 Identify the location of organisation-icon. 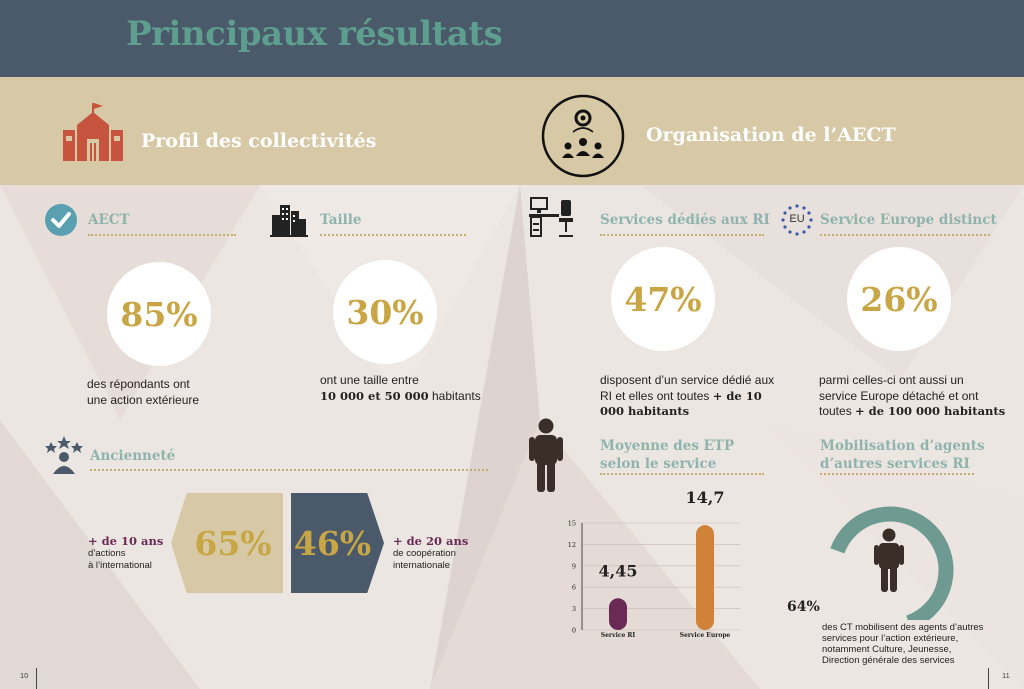
(583, 136).